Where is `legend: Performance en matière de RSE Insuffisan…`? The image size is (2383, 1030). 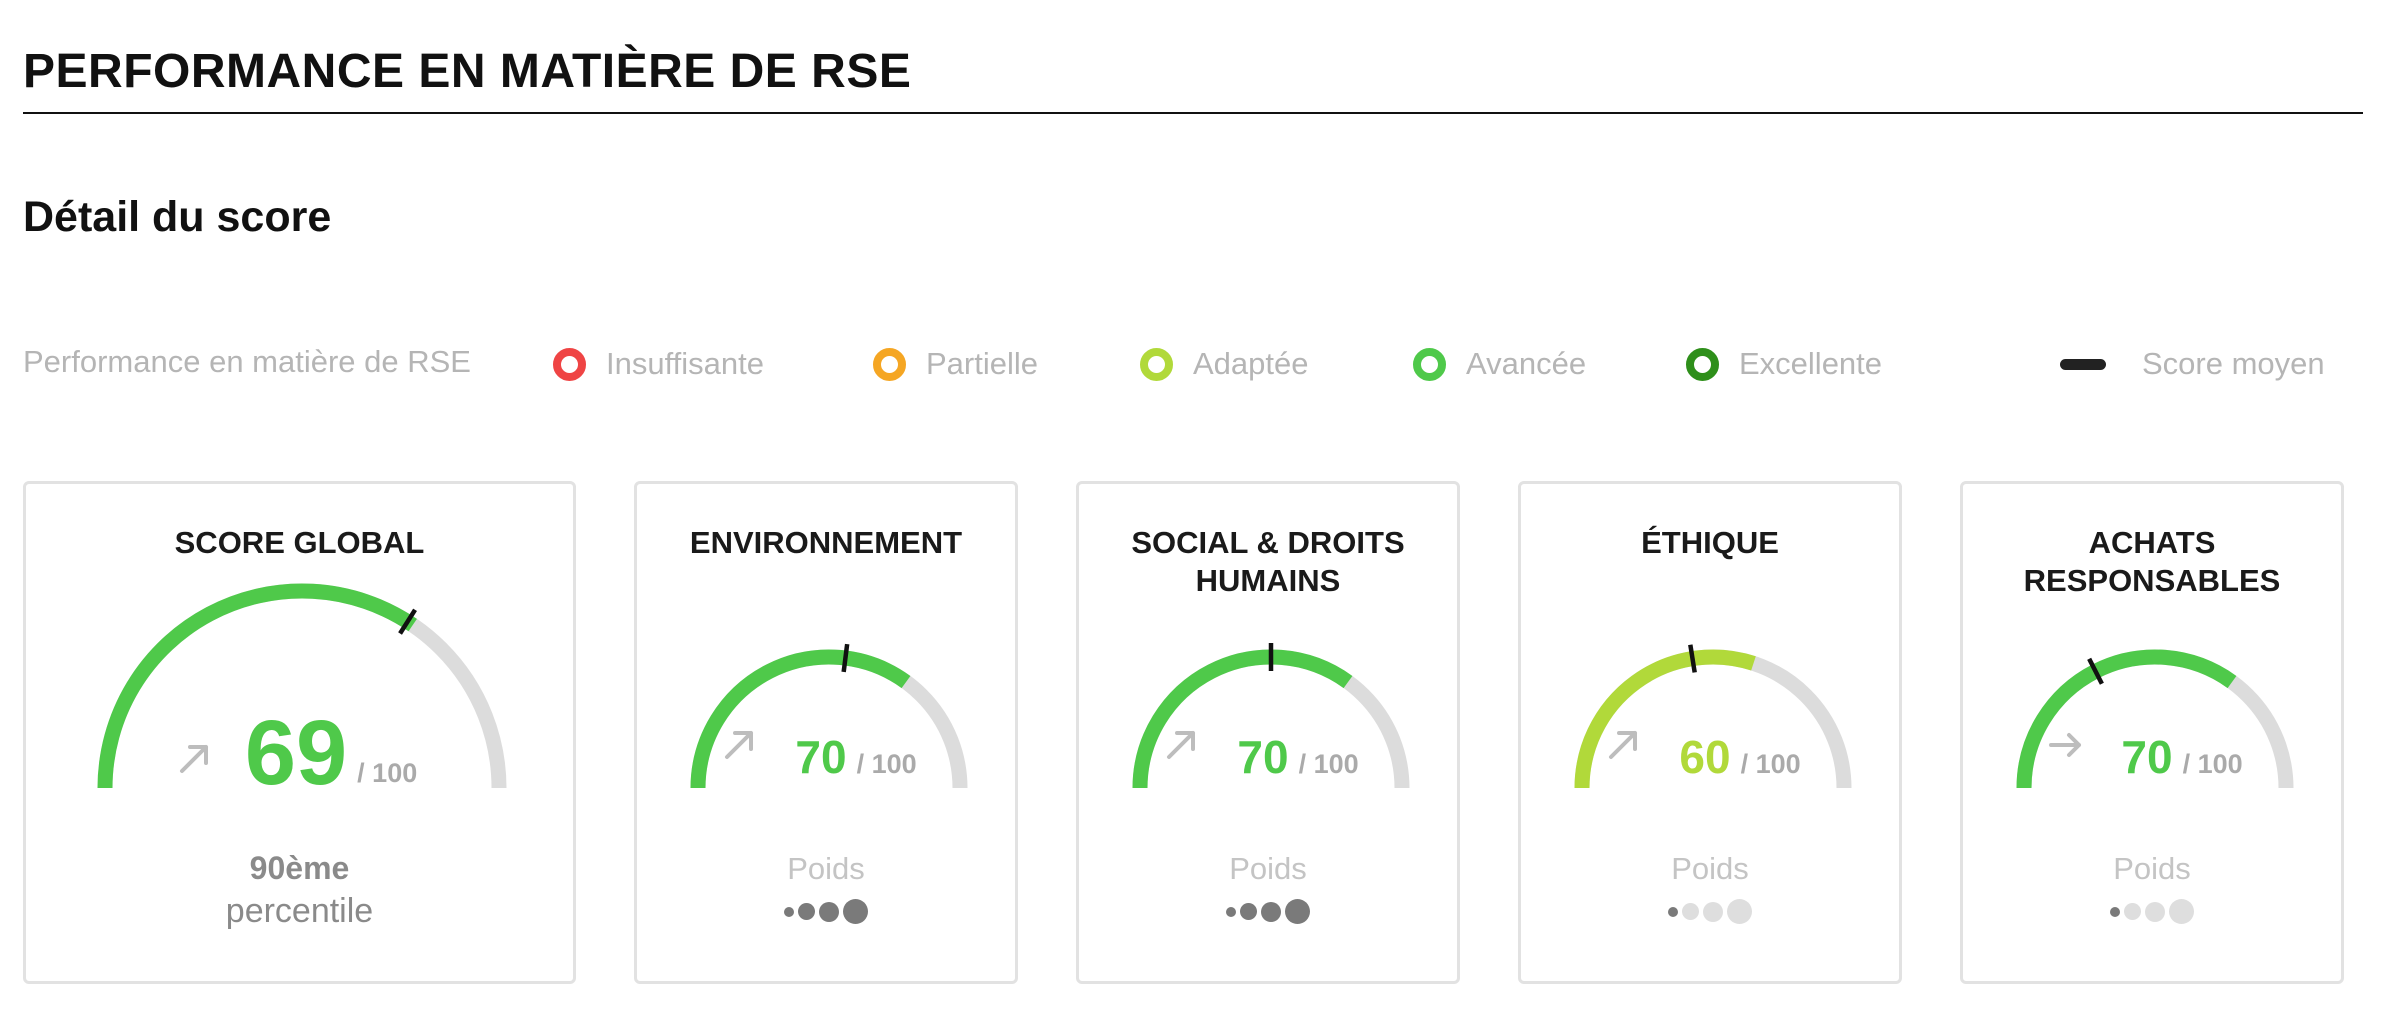 legend: Performance en matière de RSE Insuffisan… is located at coordinates (1193, 364).